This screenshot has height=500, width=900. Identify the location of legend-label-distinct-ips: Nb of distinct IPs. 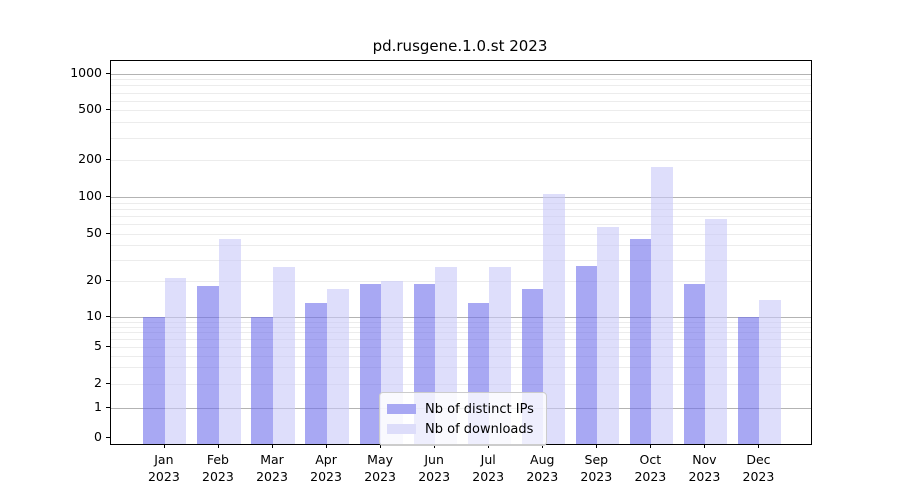
(479, 409).